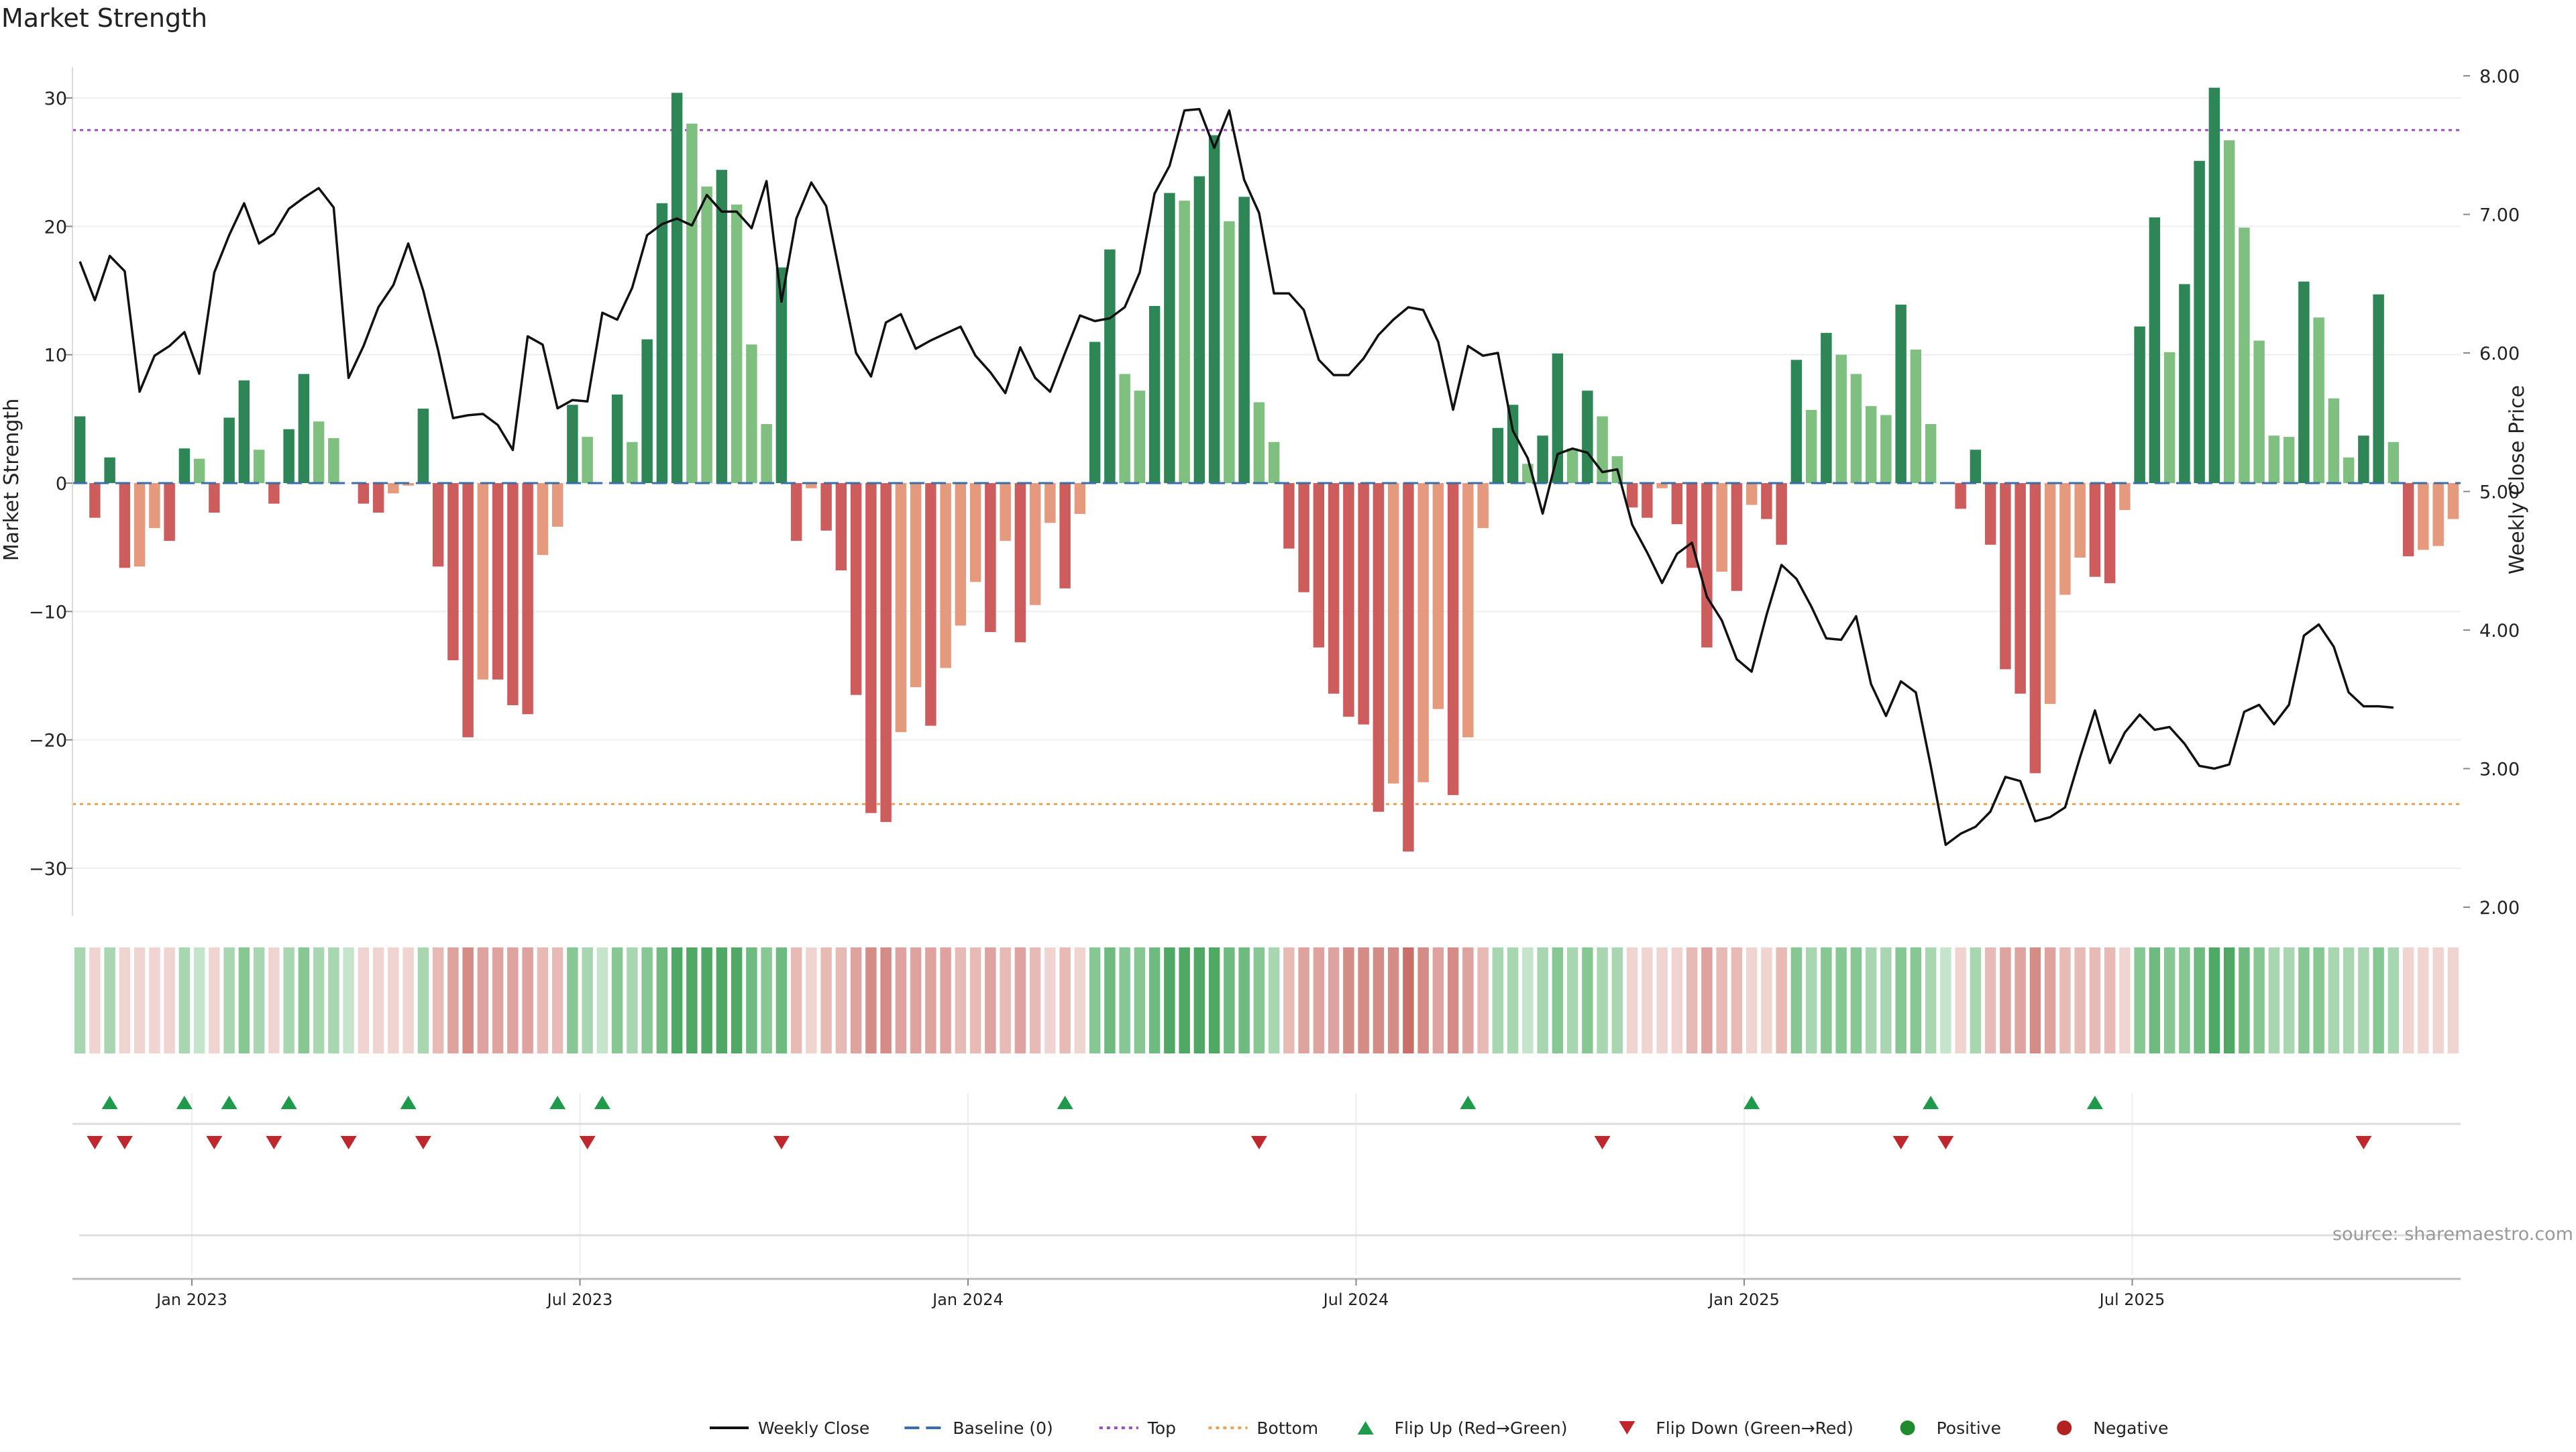 This screenshot has height=1452, width=2576. I want to click on y-tick-label: 30, so click(55, 99).